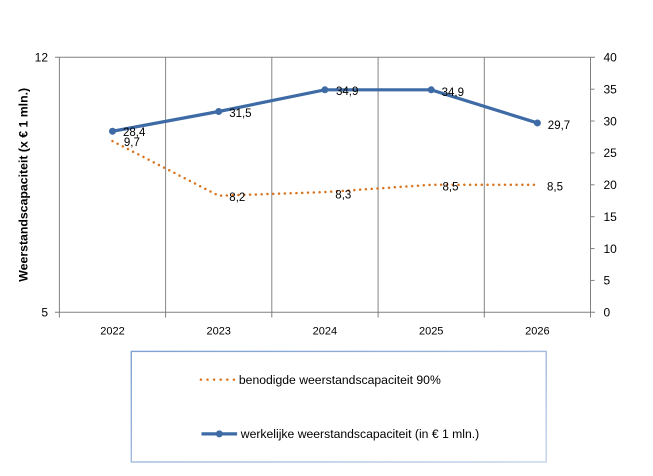 This screenshot has width=653, height=476. What do you see at coordinates (611, 153) in the screenshot?
I see `svg-text: 25` at bounding box center [611, 153].